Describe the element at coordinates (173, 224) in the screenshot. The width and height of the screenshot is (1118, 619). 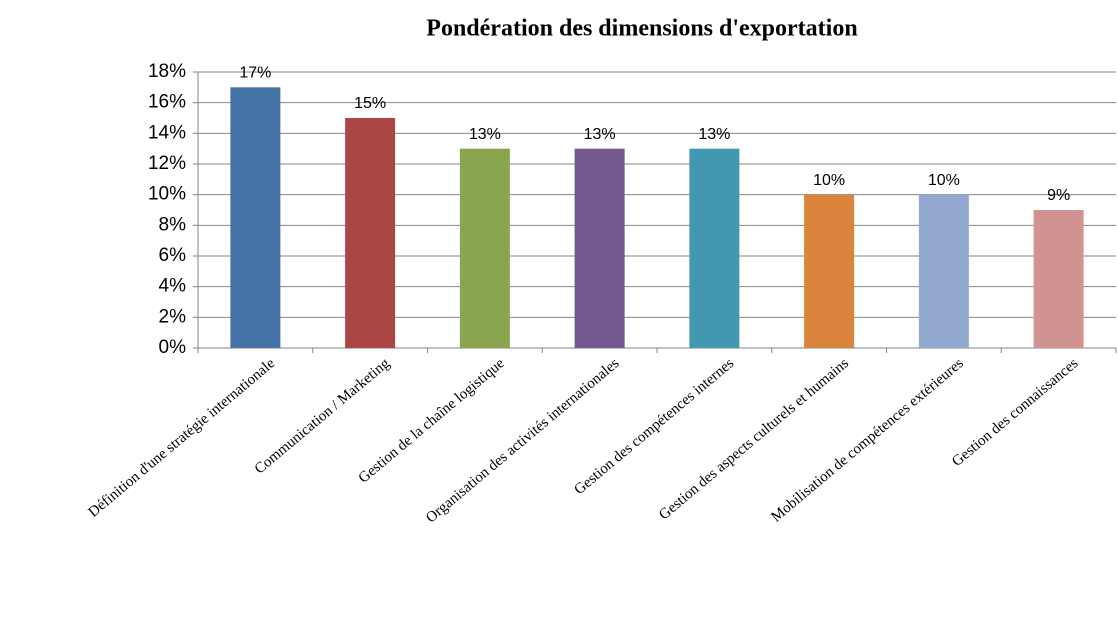
I see `y-tick-label: 8%` at that location.